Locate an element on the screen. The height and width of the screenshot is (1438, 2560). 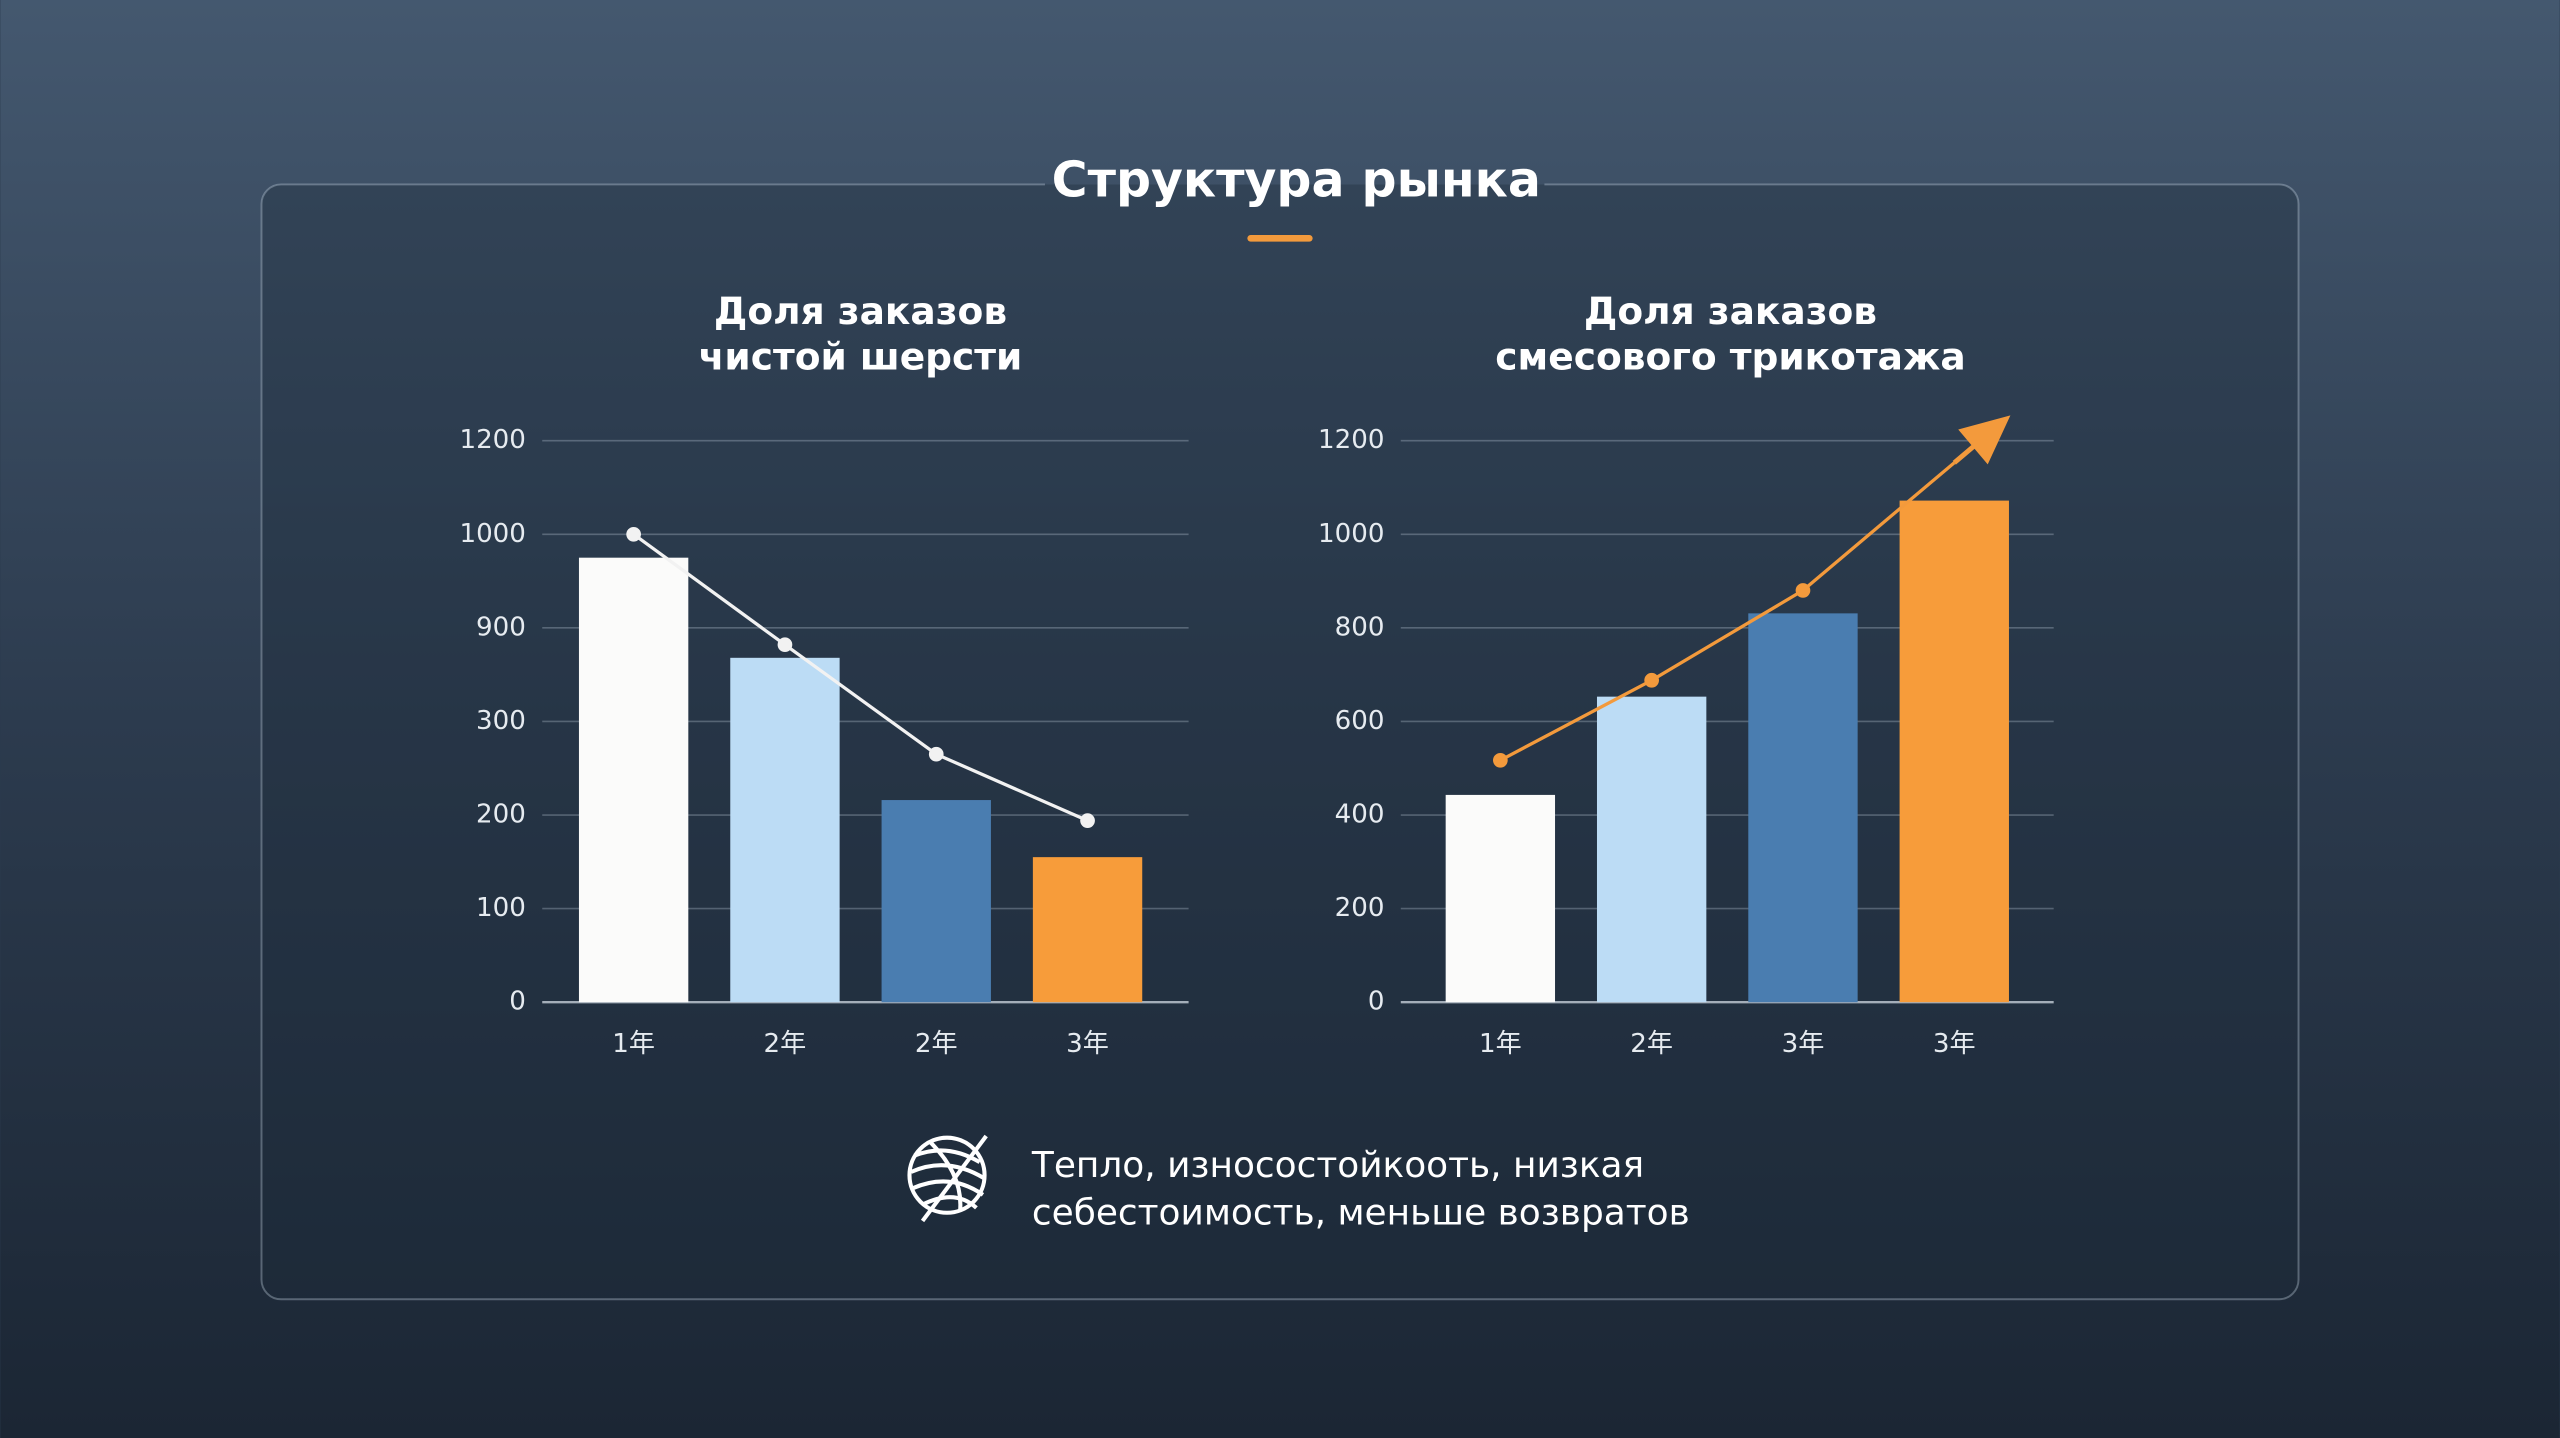
title-underline is located at coordinates (1280, 238).